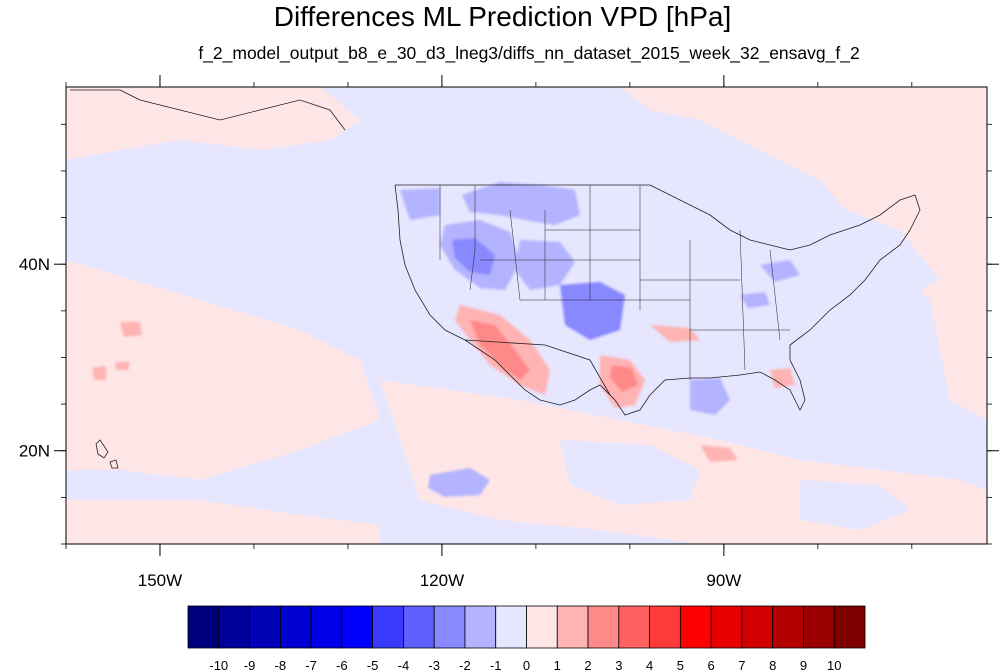  I want to click on blue-region-east-us, so click(790, 230).